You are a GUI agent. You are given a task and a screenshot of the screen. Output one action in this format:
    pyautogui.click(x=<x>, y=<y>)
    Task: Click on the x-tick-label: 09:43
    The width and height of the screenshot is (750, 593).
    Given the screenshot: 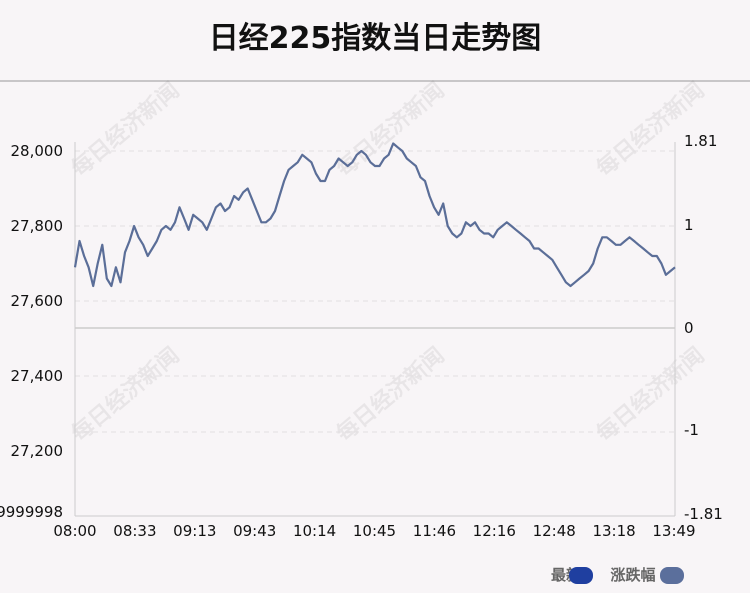 What is the action you would take?
    pyautogui.click(x=254, y=531)
    